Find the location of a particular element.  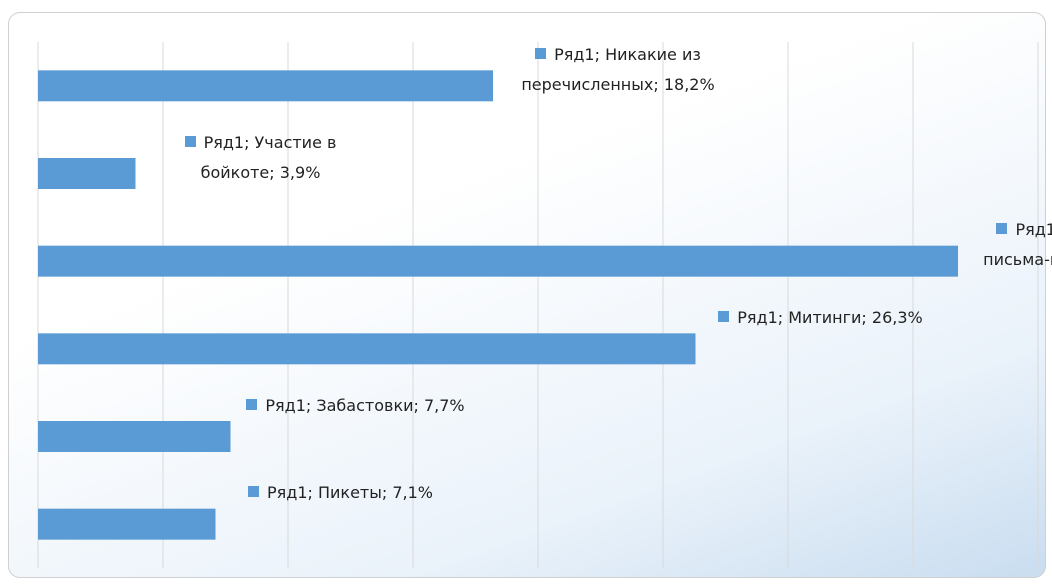

data-label: Ряд1; Забастовки; 7,7% is located at coordinates (356, 406).